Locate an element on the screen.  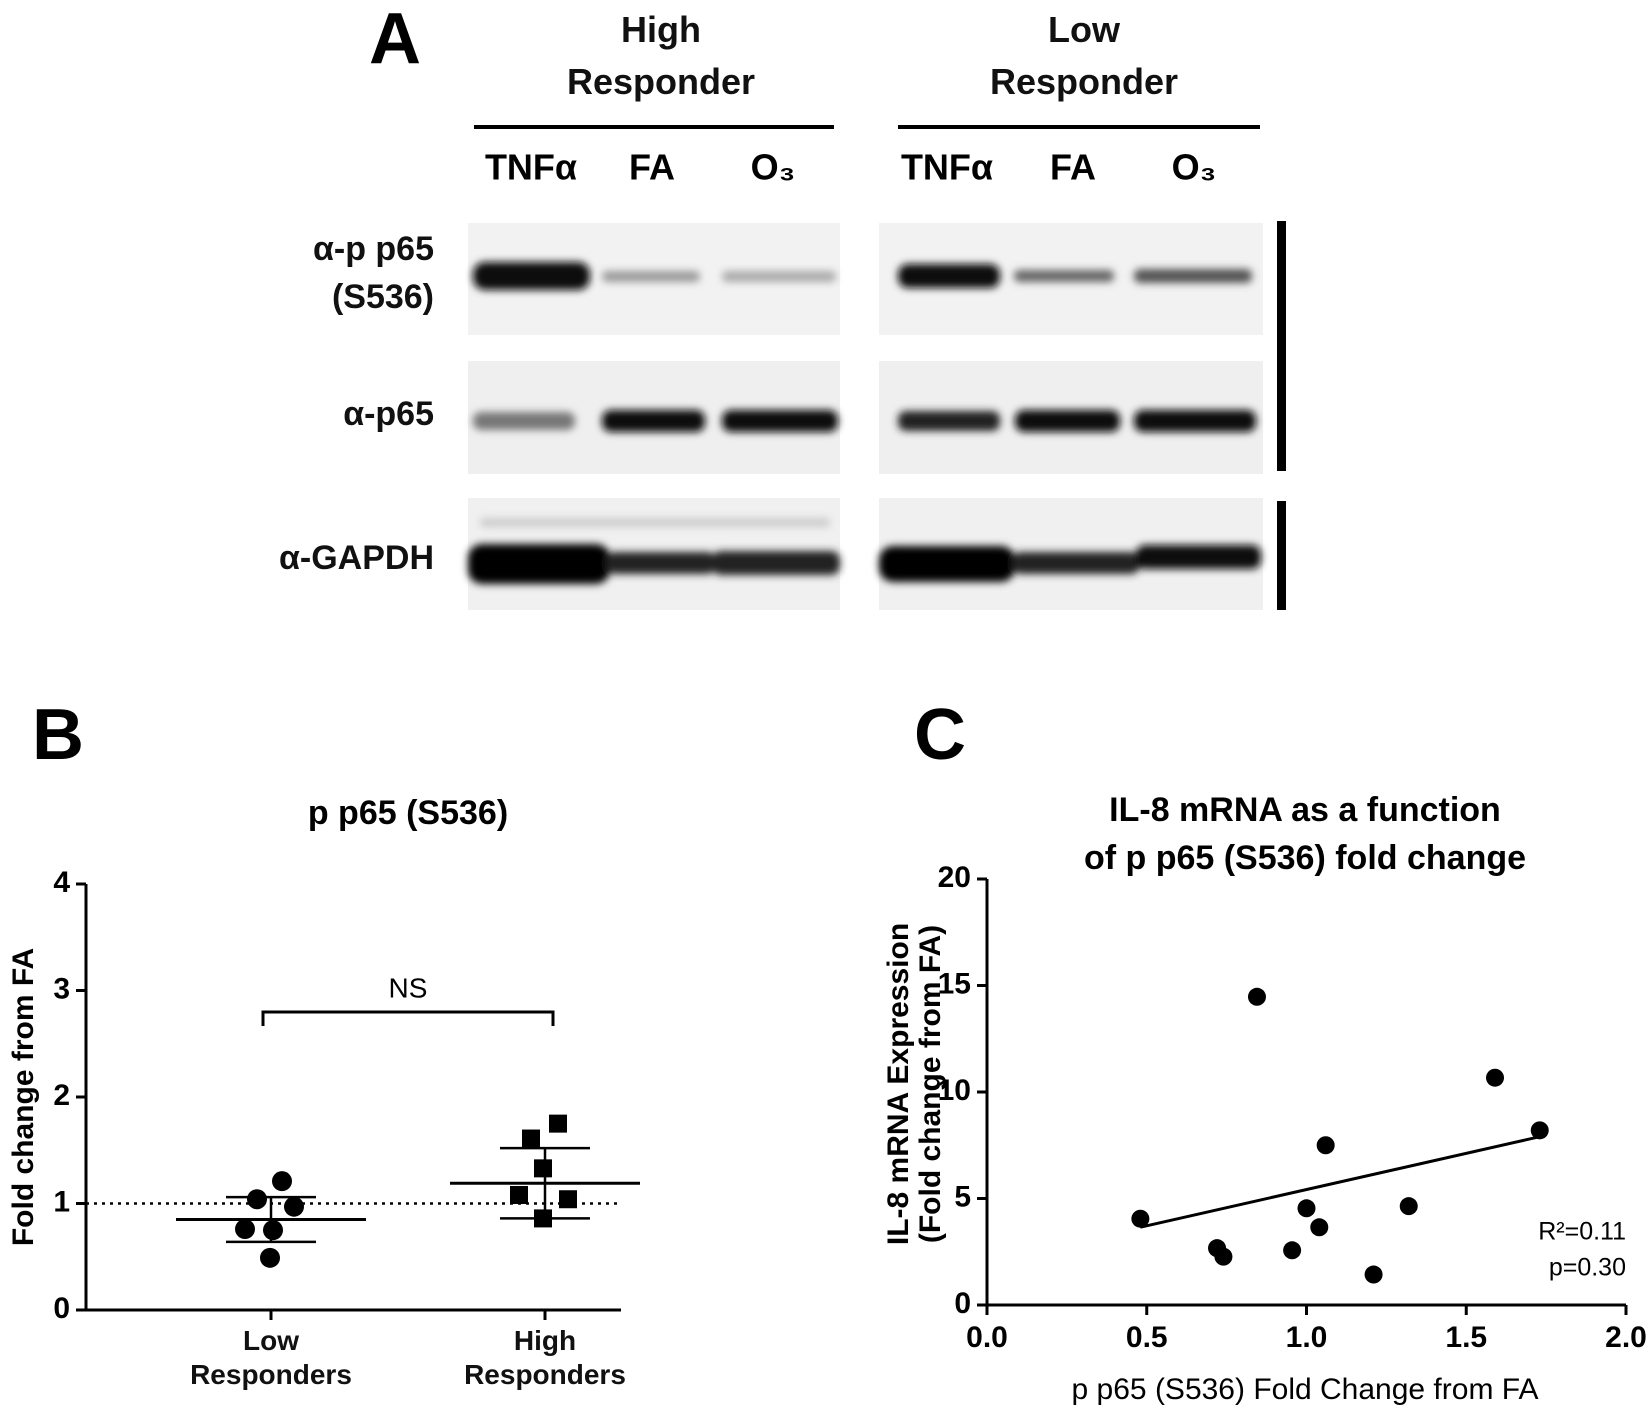
y-tick-label: 3 is located at coordinates (61, 988).